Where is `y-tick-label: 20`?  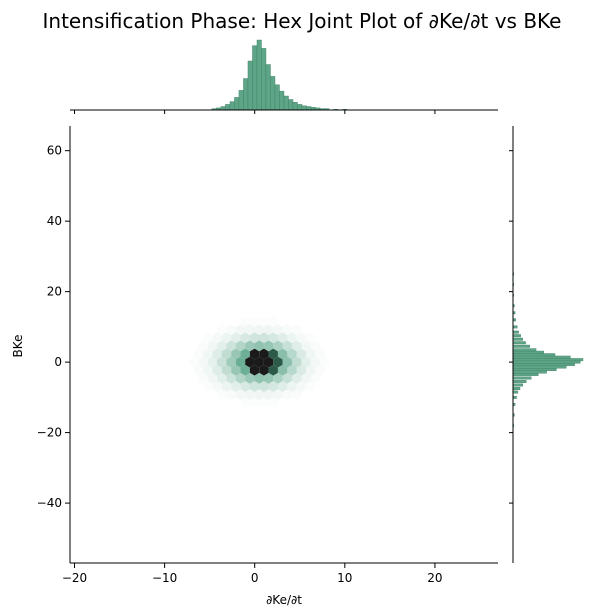 y-tick-label: 20 is located at coordinates (54, 292).